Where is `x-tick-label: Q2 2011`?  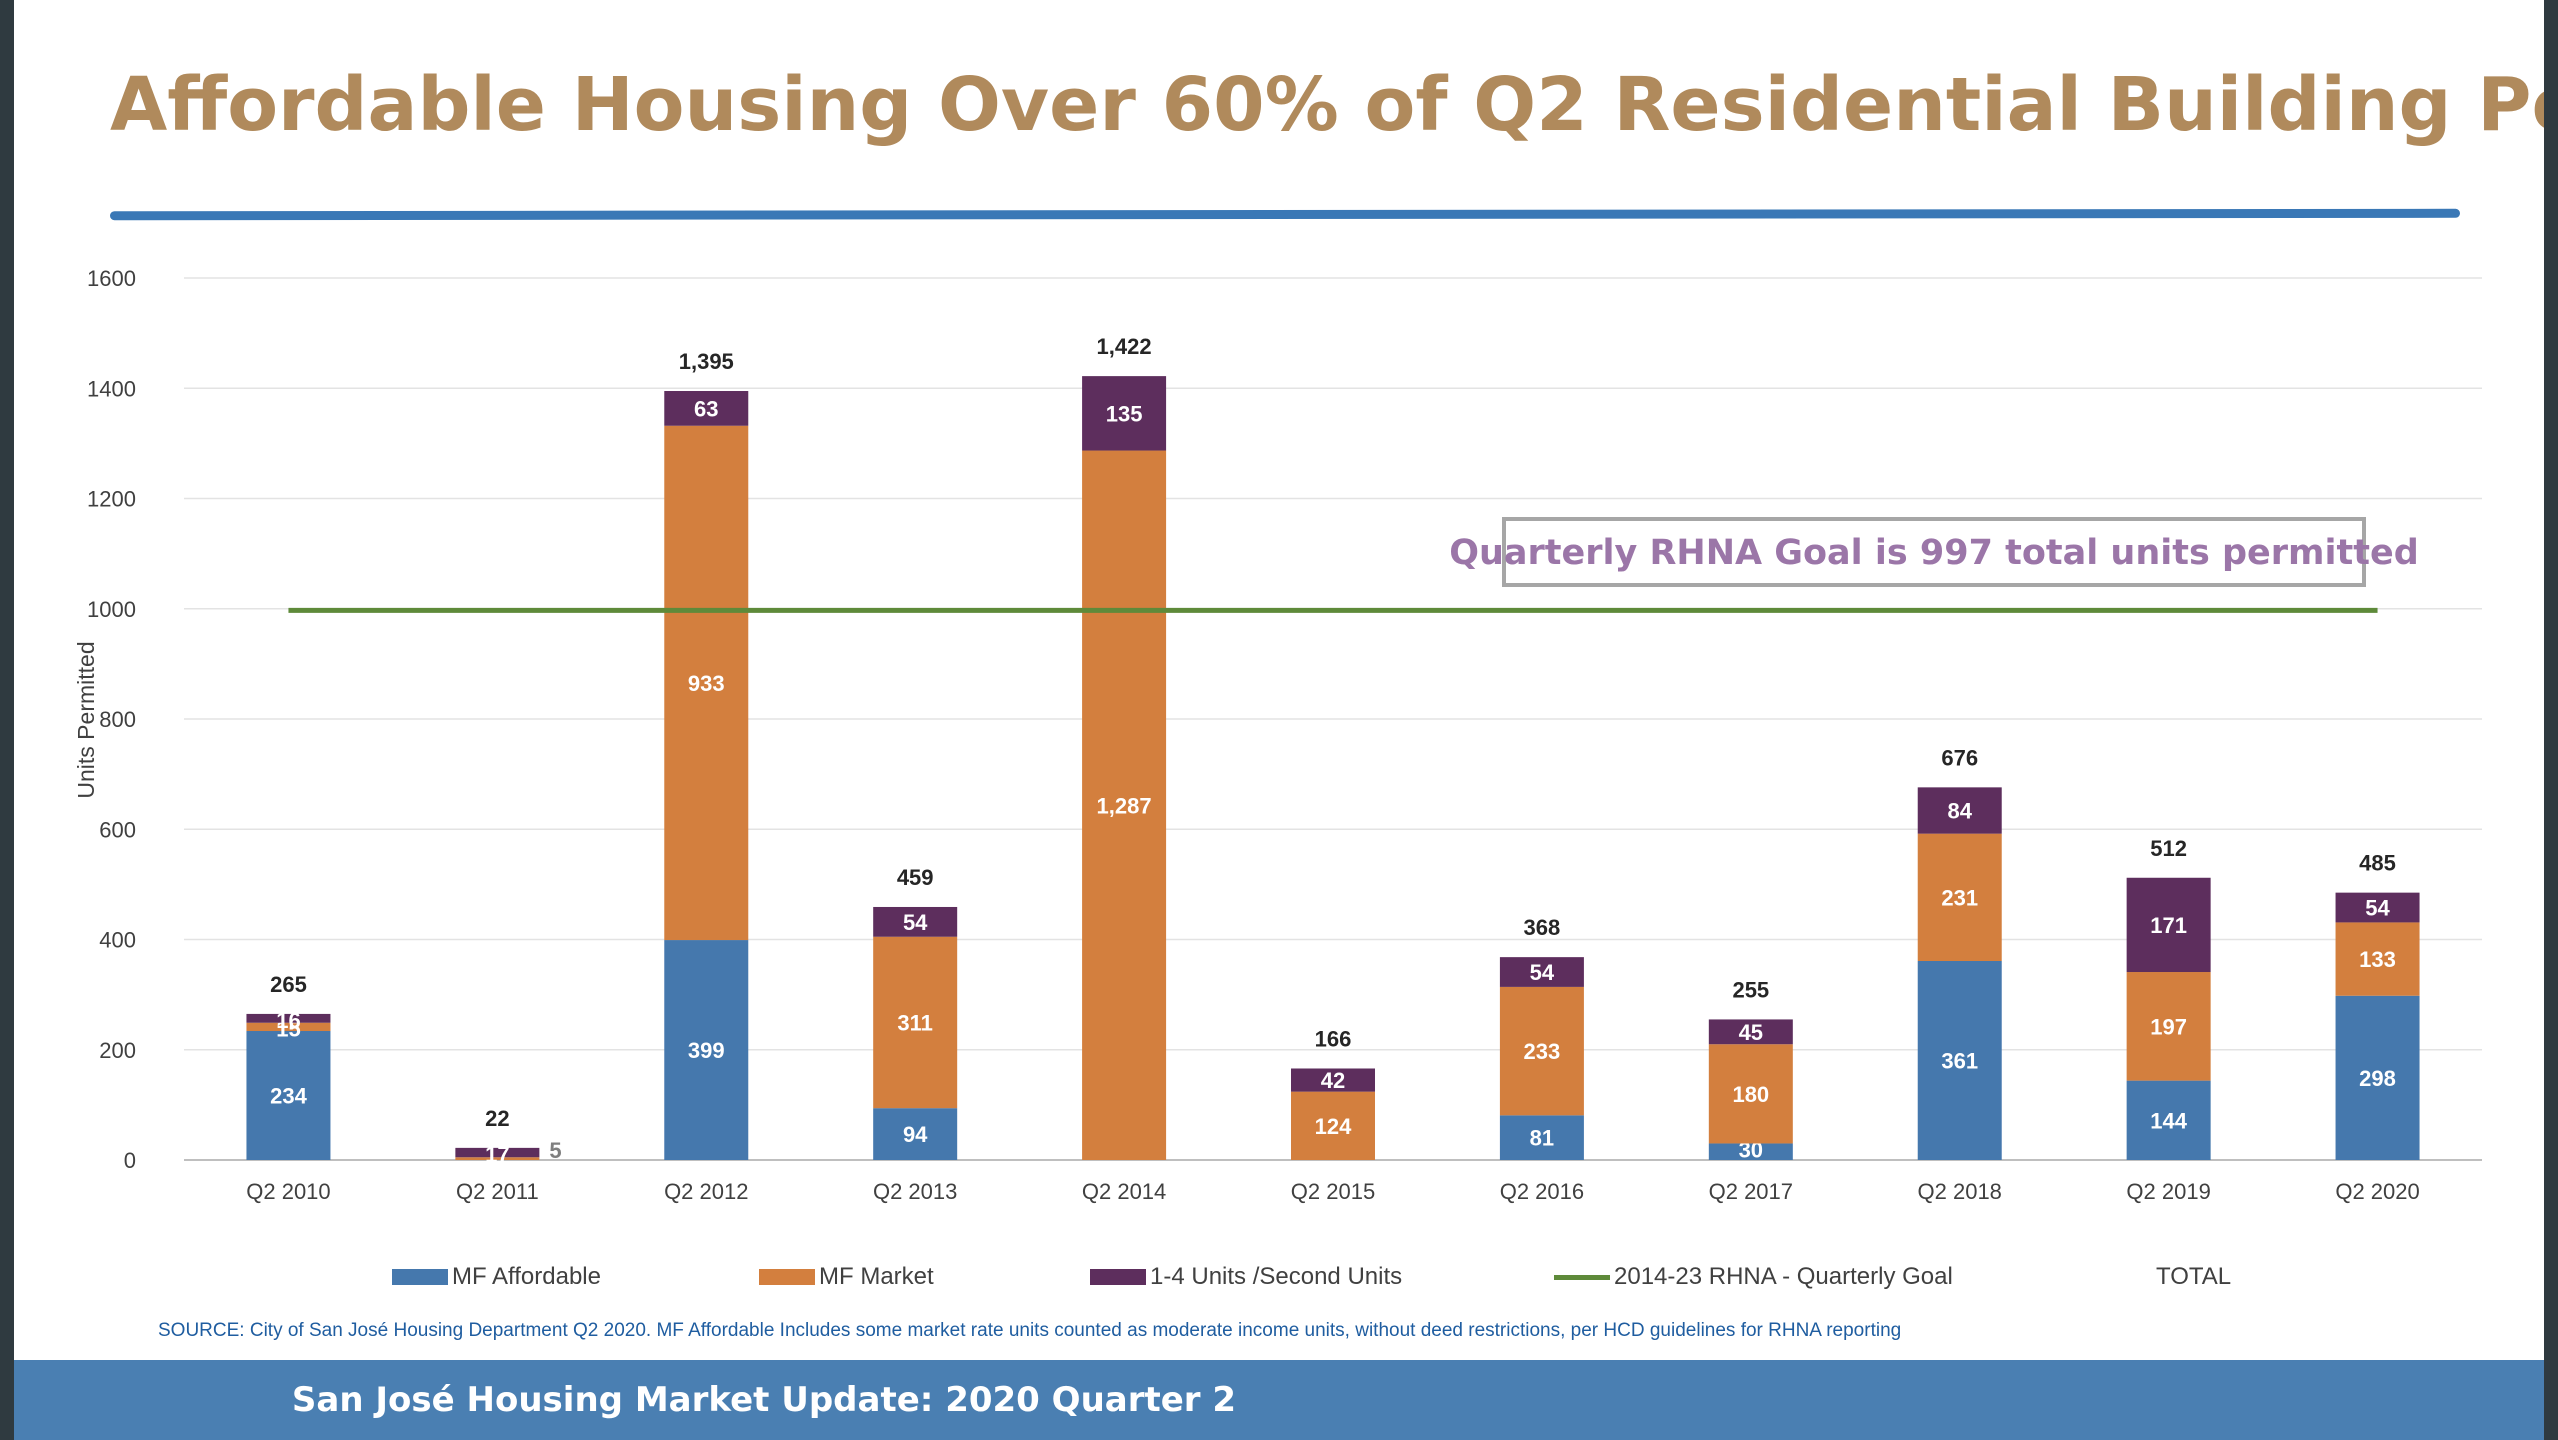 x-tick-label: Q2 2011 is located at coordinates (497, 1191).